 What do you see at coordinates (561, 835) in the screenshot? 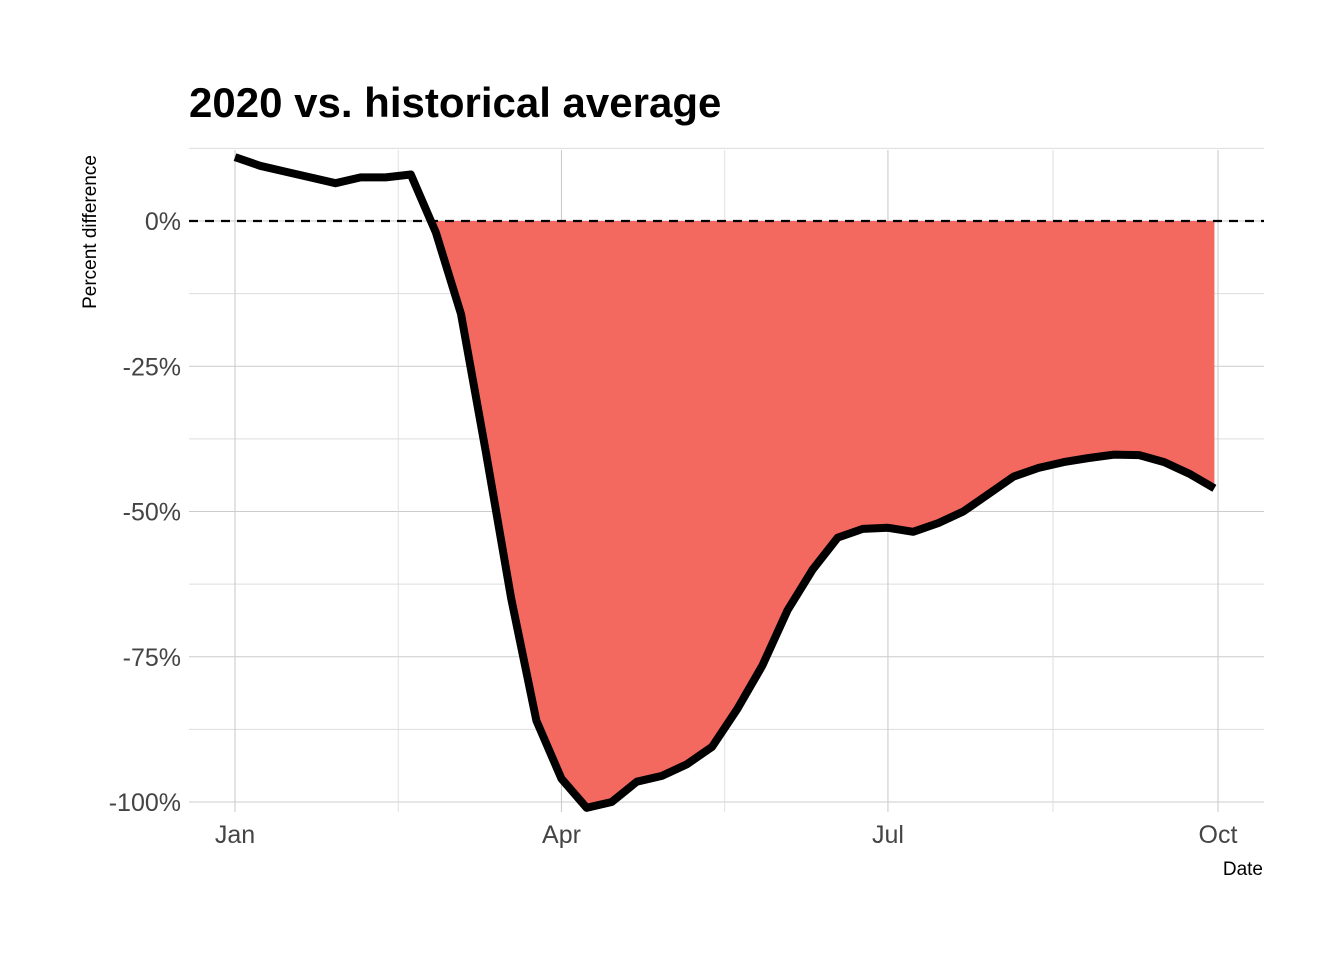
I see `x-tick-label: Apr` at bounding box center [561, 835].